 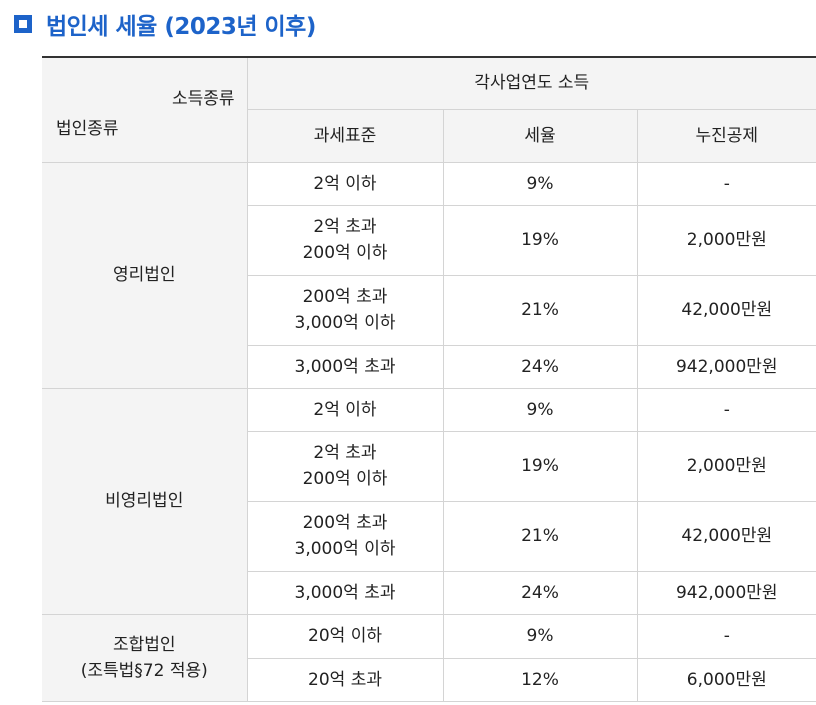 What do you see at coordinates (144, 657) in the screenshot?
I see `corp-type-cell: 조합법인 (조특법§72 적용)` at bounding box center [144, 657].